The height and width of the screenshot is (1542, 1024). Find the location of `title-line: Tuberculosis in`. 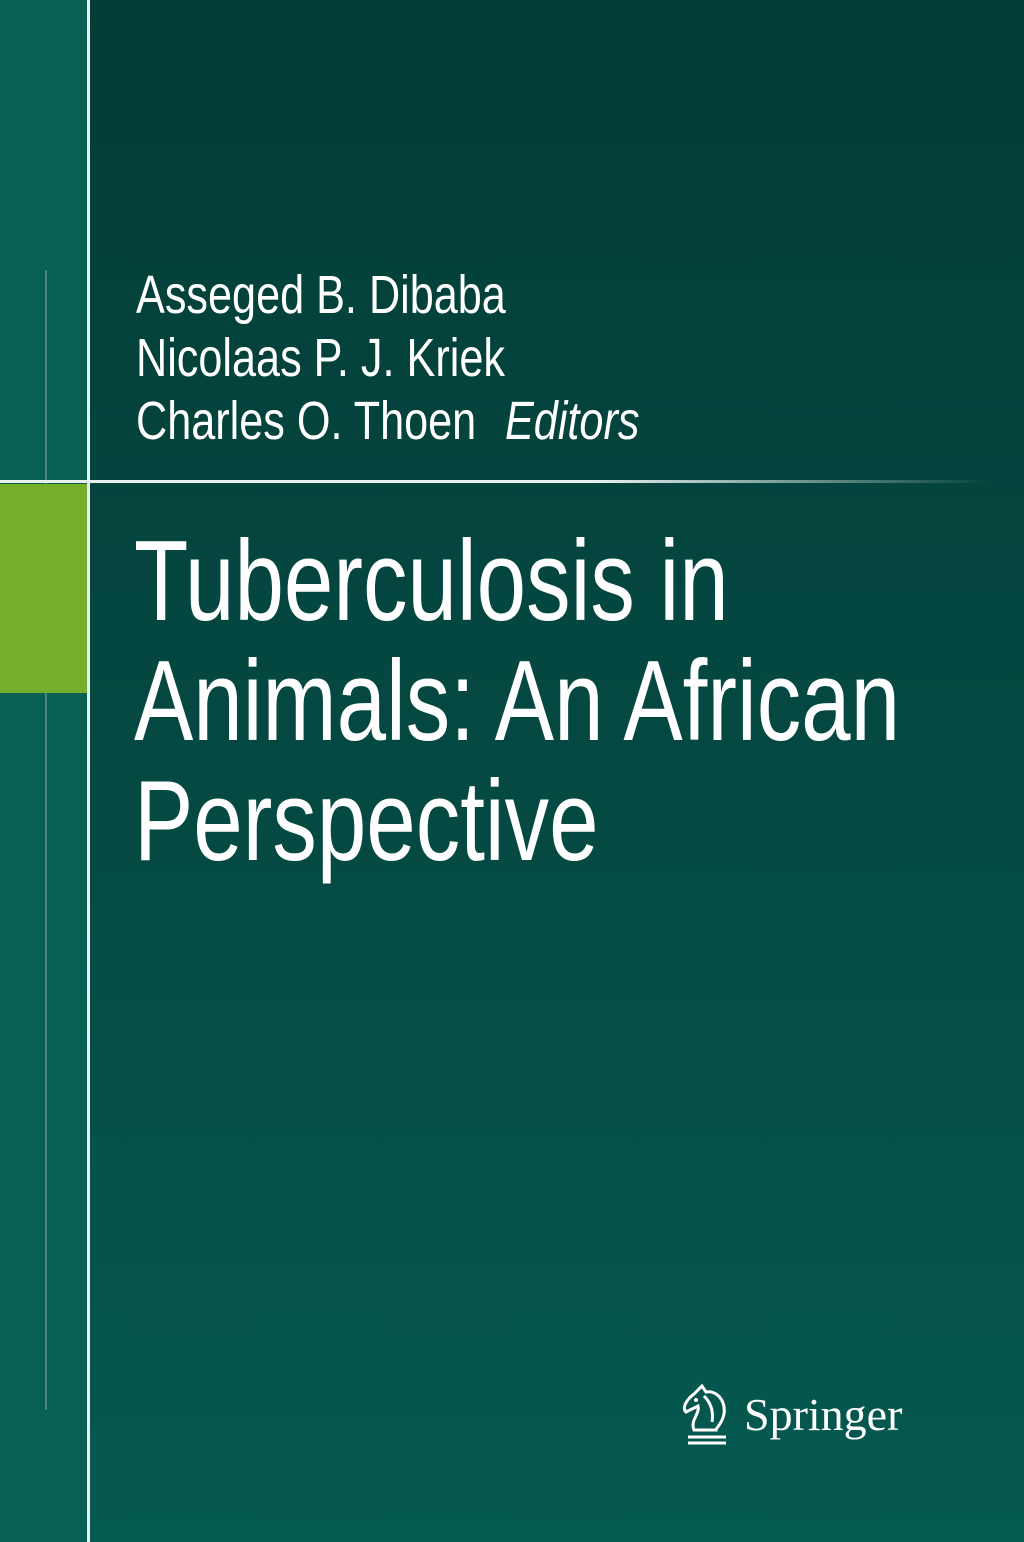

title-line: Tuberculosis in is located at coordinates (431, 581).